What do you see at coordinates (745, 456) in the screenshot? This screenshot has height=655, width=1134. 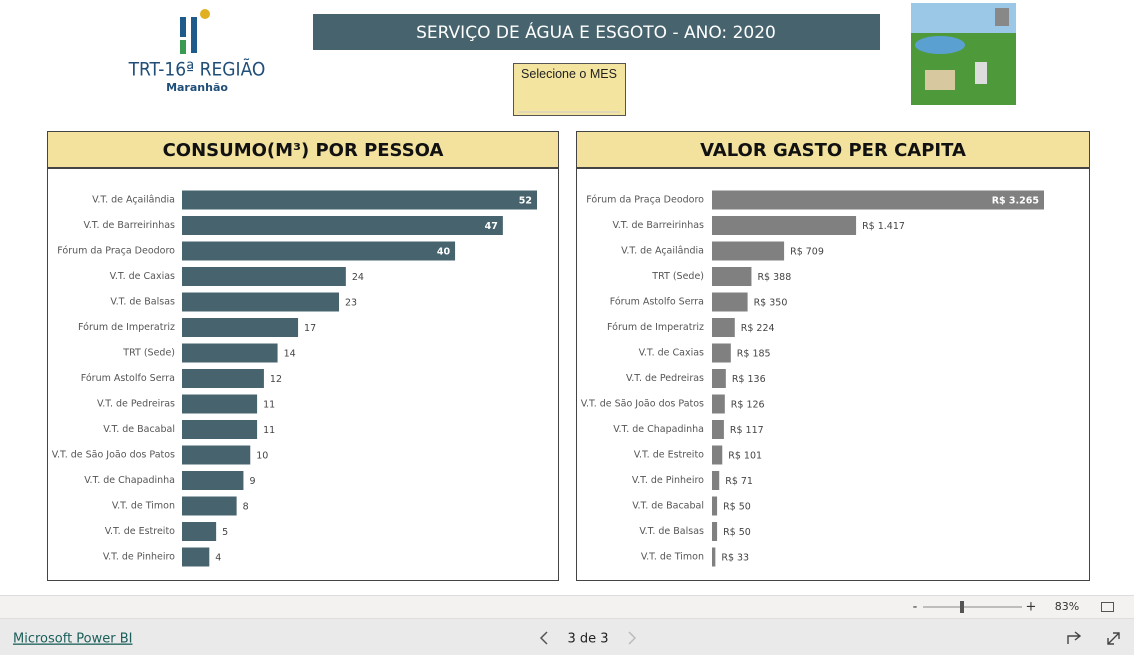 I see `data-label: R$ 101` at bounding box center [745, 456].